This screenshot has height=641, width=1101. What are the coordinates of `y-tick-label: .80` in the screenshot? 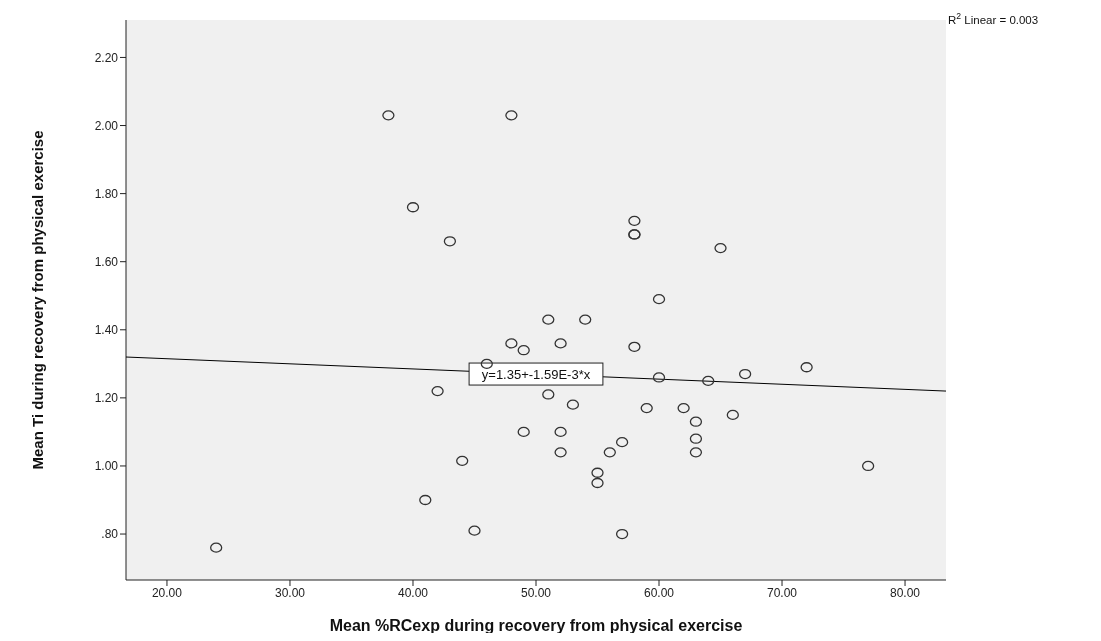 It's located at (110, 534).